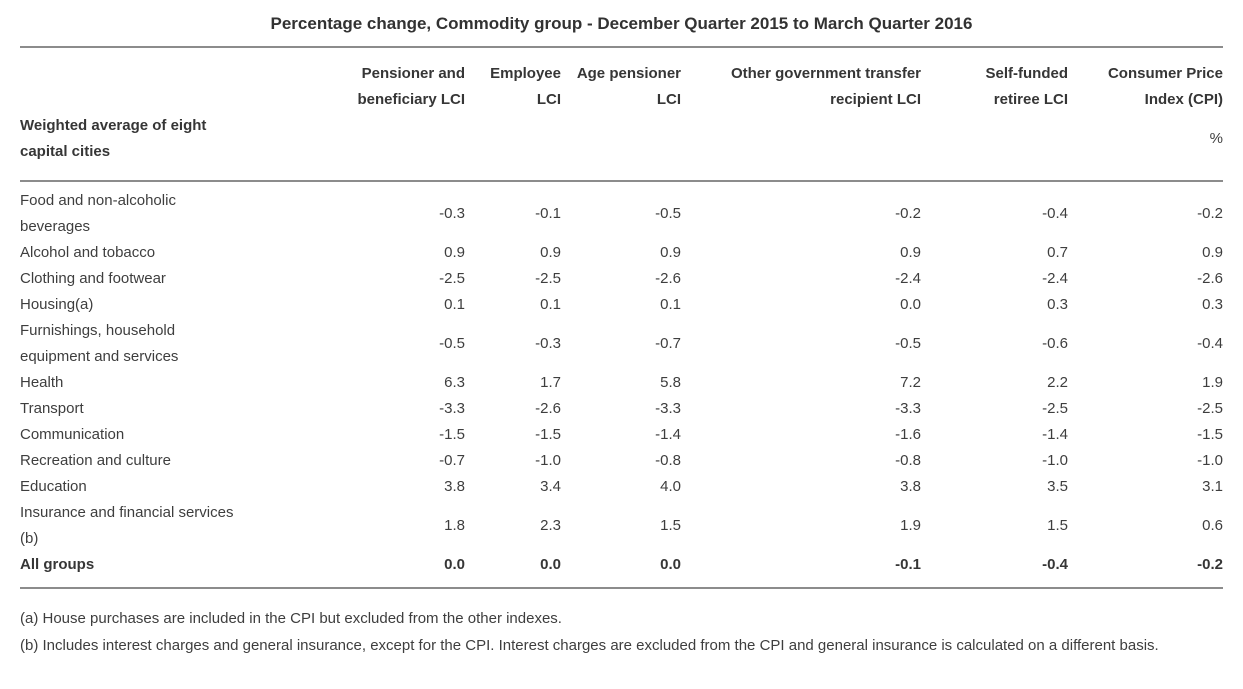 The height and width of the screenshot is (689, 1243). Describe the element at coordinates (621, 487) in the screenshot. I see `table-row: Education 3.8 3.4 4.0 3.8 3.5 3.1` at that location.